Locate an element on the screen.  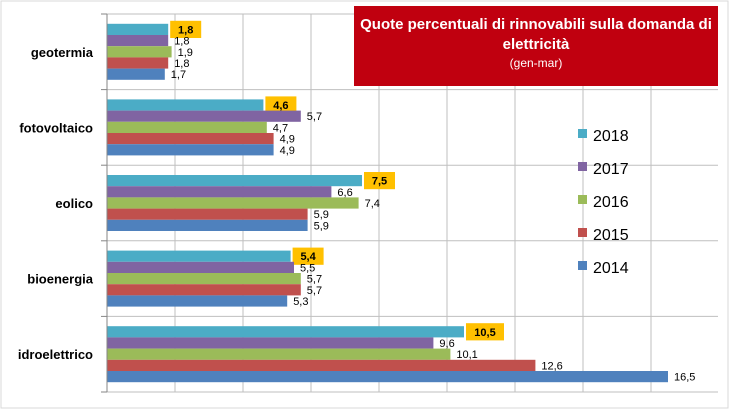
bar-bioenergia-2014 is located at coordinates (197, 301).